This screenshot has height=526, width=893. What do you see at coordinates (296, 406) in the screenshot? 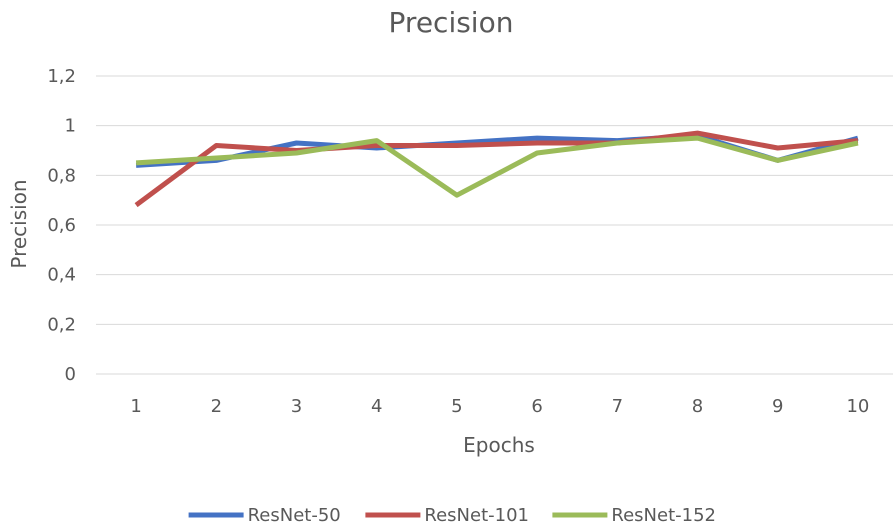
I see `x-tick-label: 3` at bounding box center [296, 406].